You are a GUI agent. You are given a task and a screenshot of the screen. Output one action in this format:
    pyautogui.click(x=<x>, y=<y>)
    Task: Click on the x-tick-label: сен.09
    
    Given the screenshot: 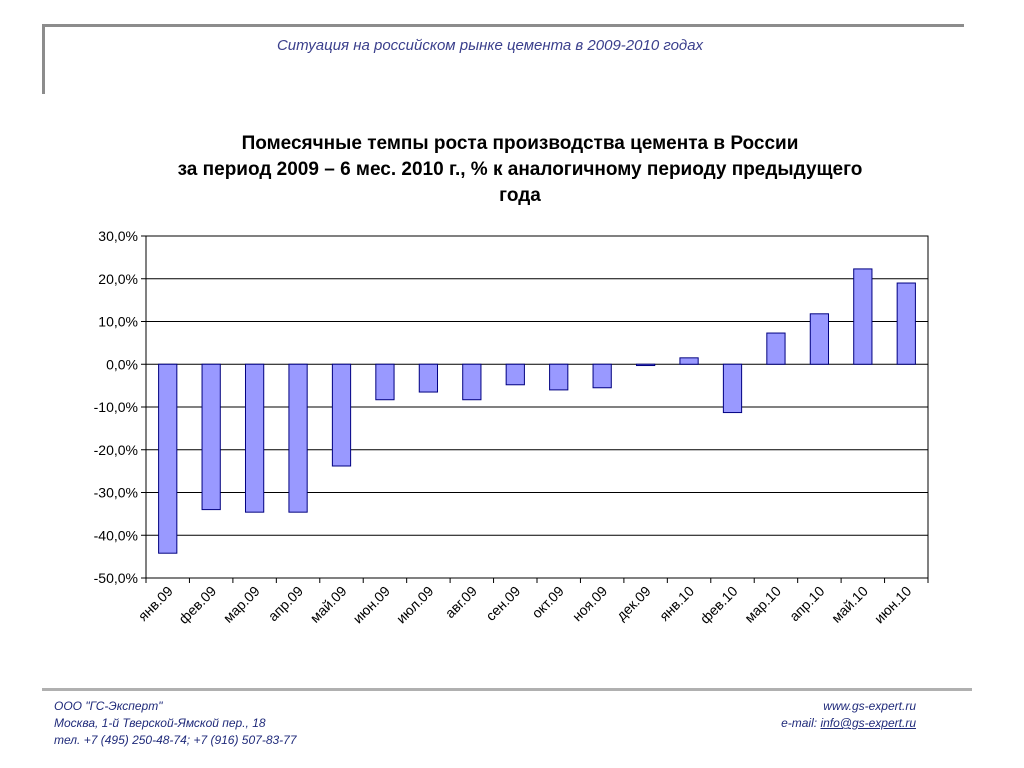 What is the action you would take?
    pyautogui.click(x=502, y=603)
    